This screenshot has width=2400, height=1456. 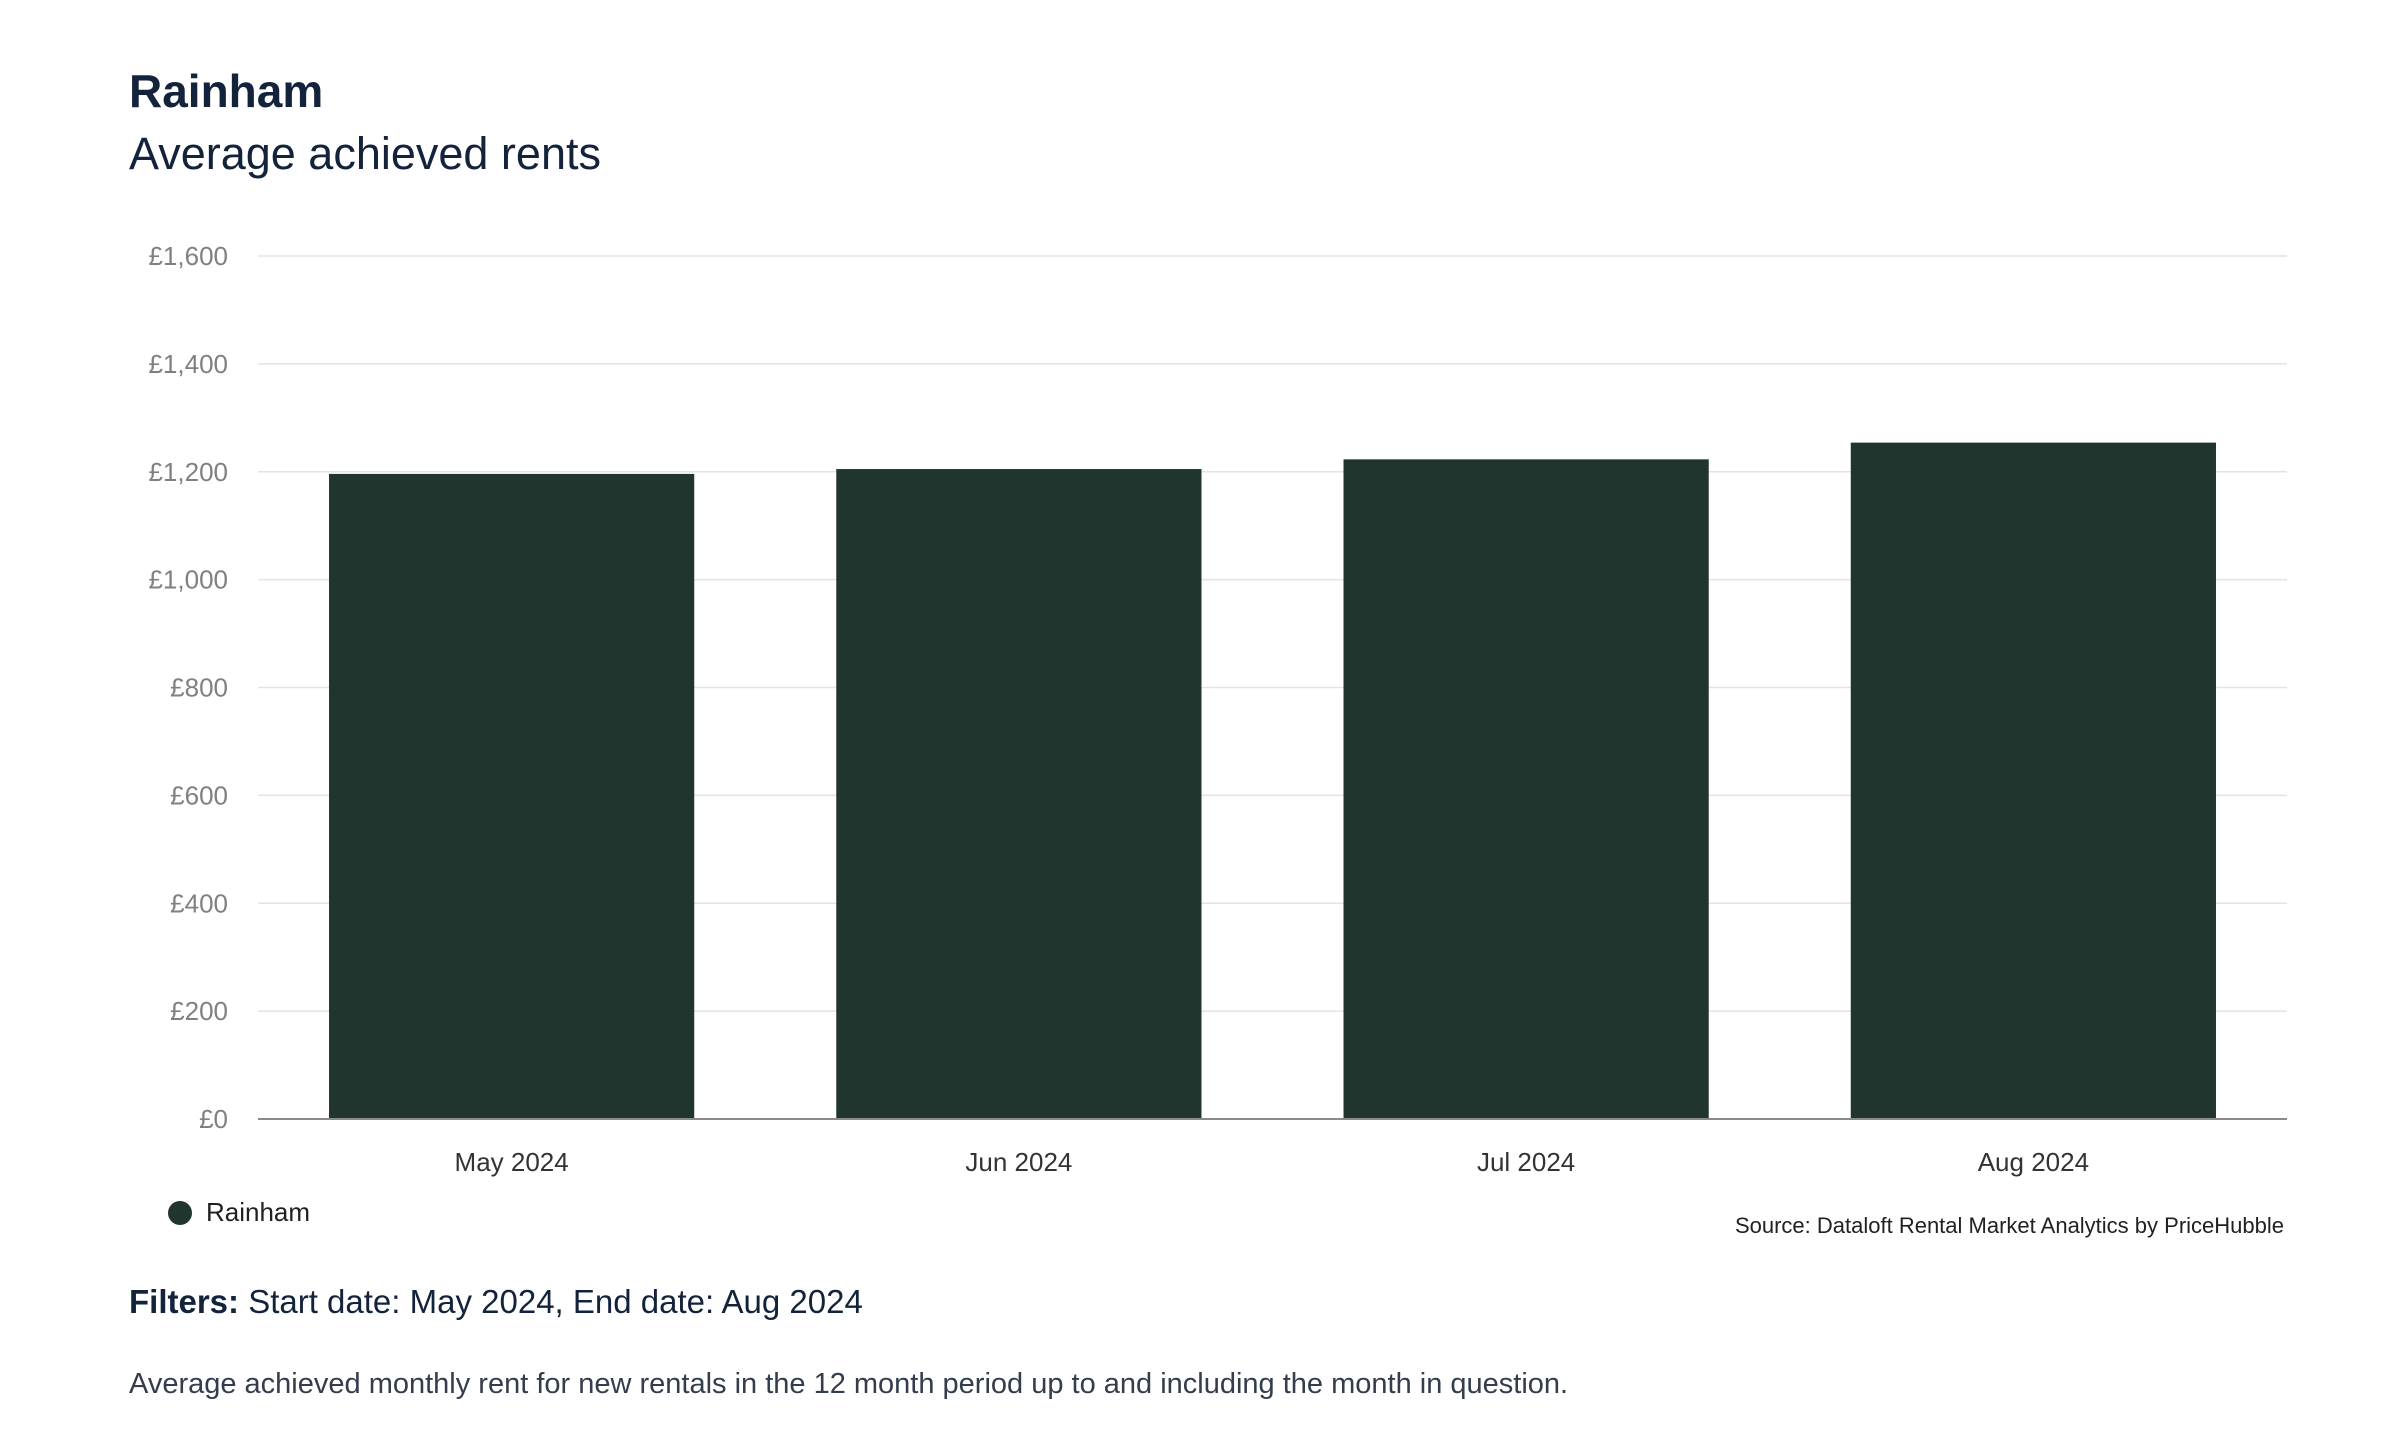 What do you see at coordinates (258, 1212) in the screenshot?
I see `legend-label-rainham: Rainham` at bounding box center [258, 1212].